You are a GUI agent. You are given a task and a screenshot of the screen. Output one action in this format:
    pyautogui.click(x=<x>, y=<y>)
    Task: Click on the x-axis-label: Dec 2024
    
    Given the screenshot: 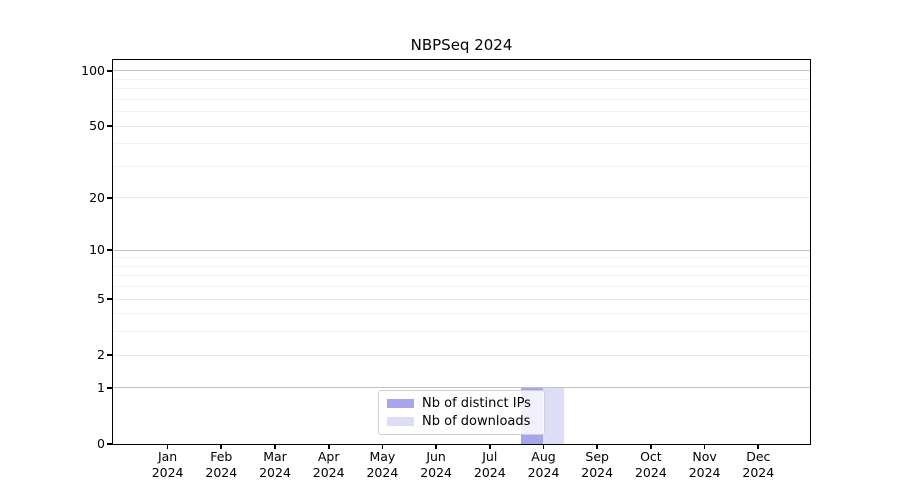 What is the action you would take?
    pyautogui.click(x=758, y=464)
    